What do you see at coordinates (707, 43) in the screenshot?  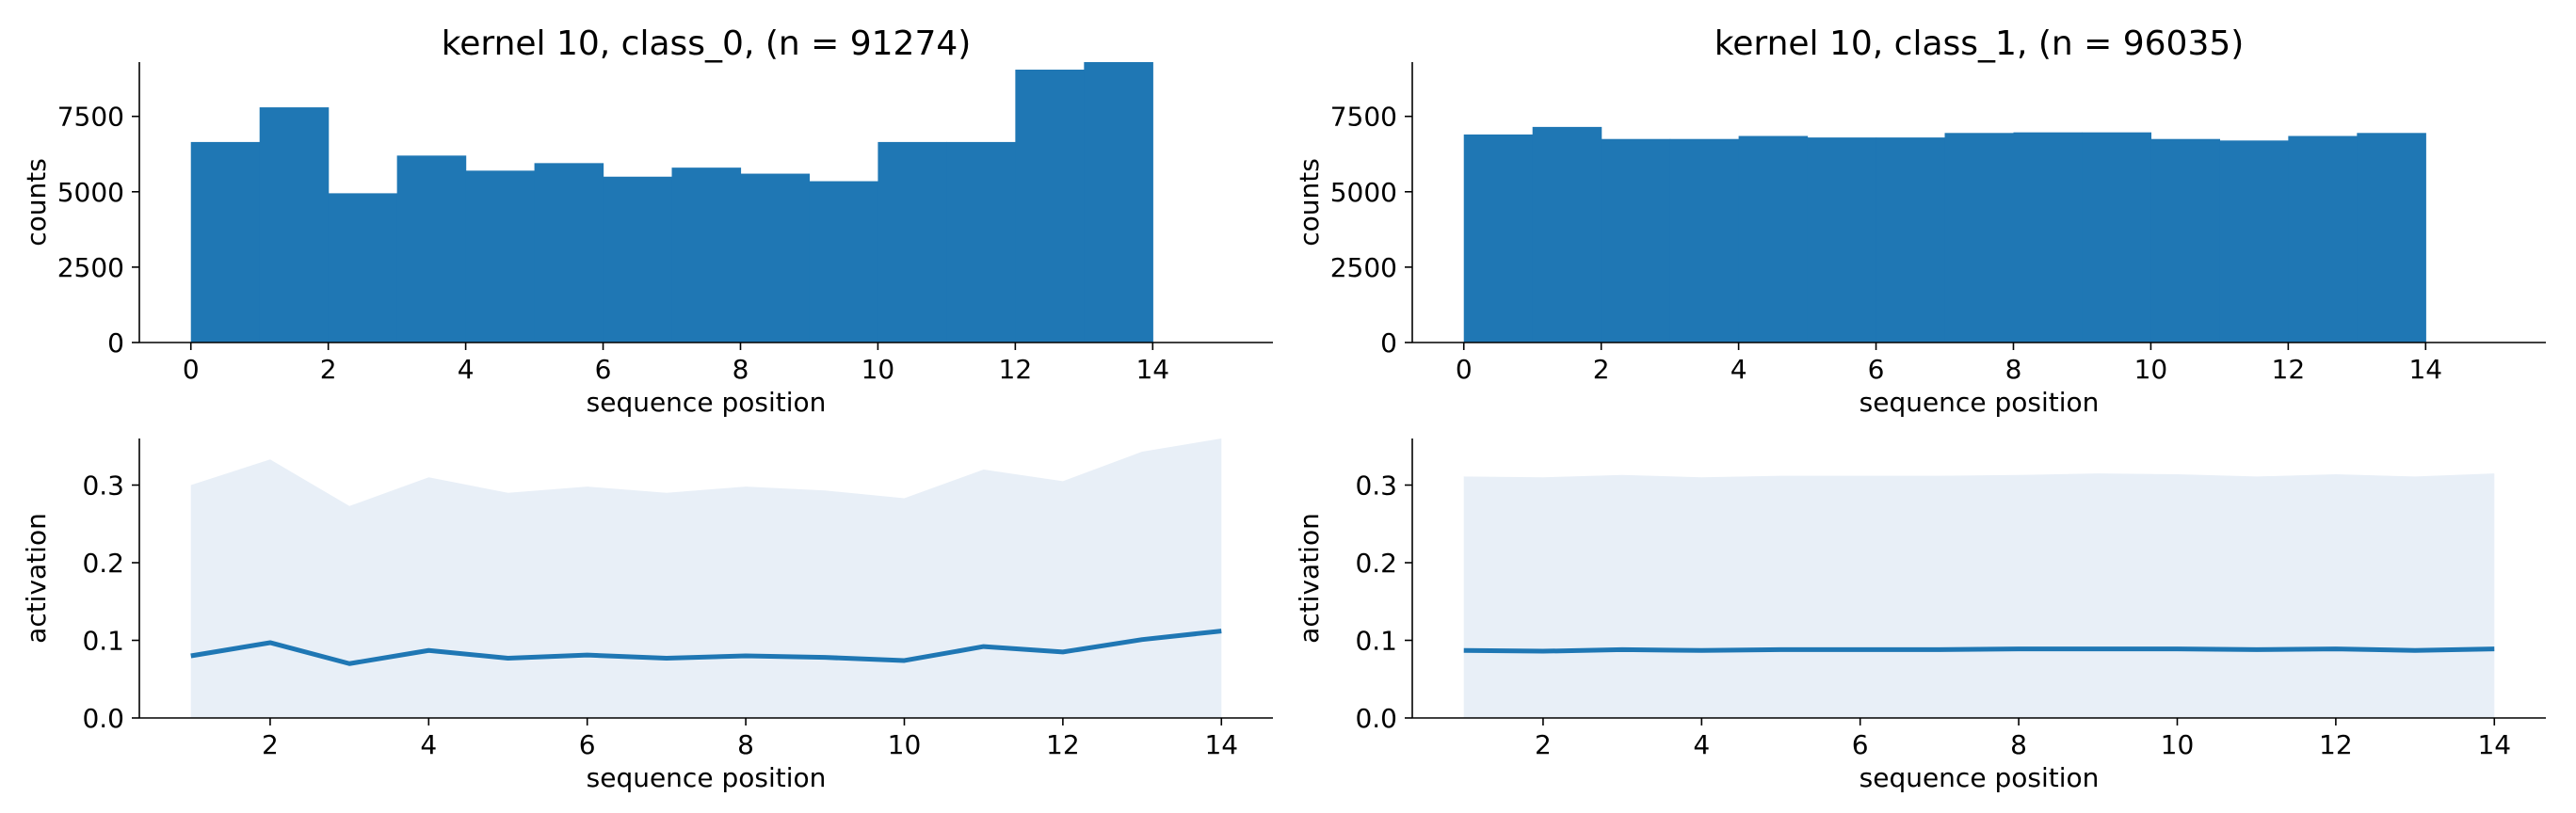 I see `chart-title: kernel 10, class_0, (n = 91274)` at bounding box center [707, 43].